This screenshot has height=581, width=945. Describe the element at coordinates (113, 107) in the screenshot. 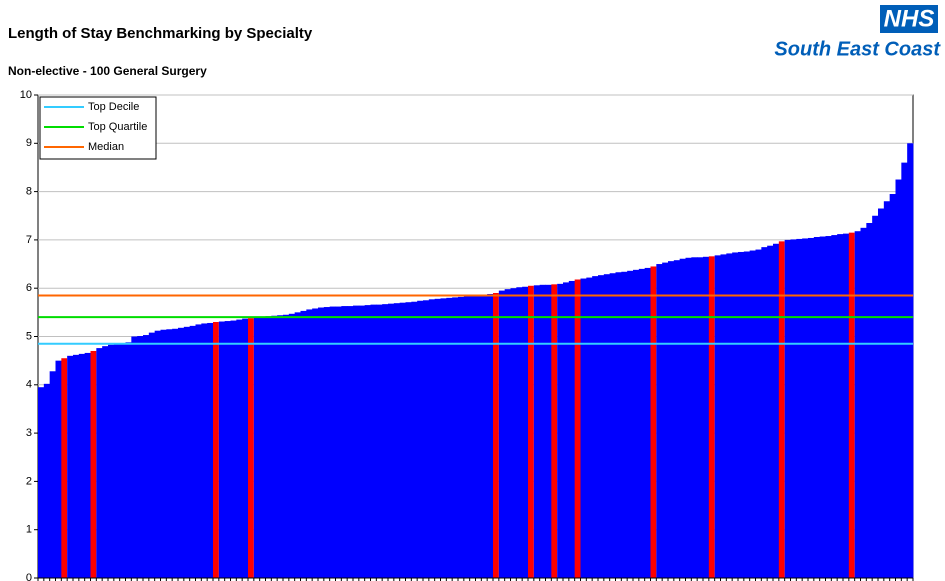

I see `legend-label: Top Decile` at that location.